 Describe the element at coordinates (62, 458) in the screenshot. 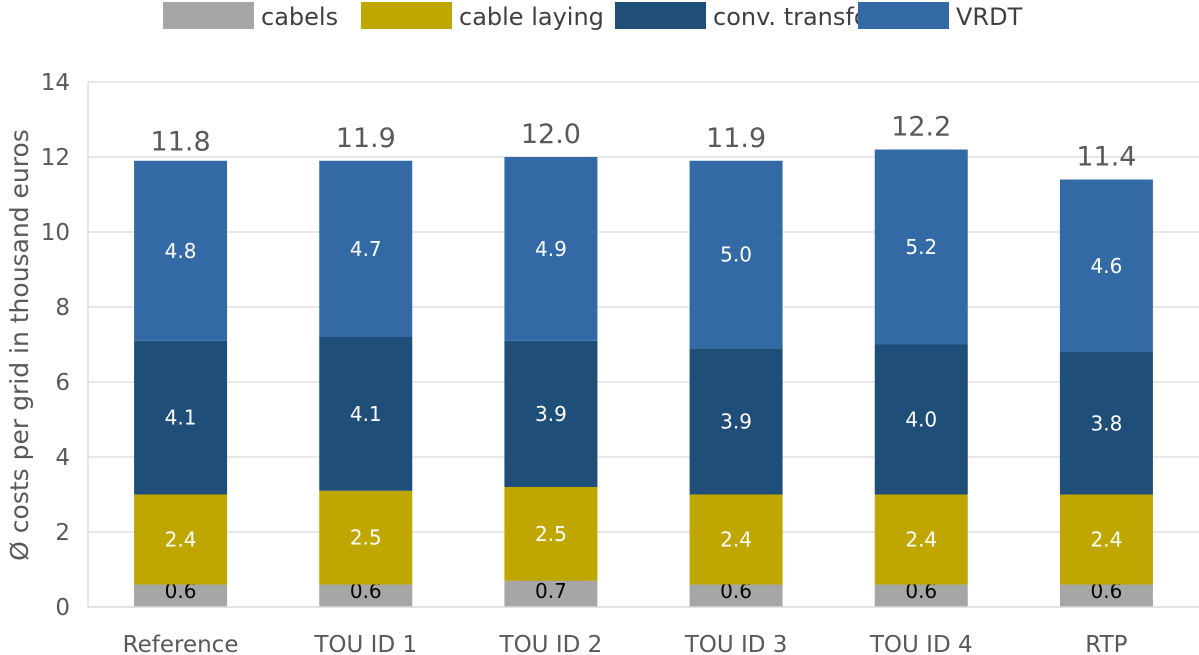

I see `y-tick-label: 4` at that location.